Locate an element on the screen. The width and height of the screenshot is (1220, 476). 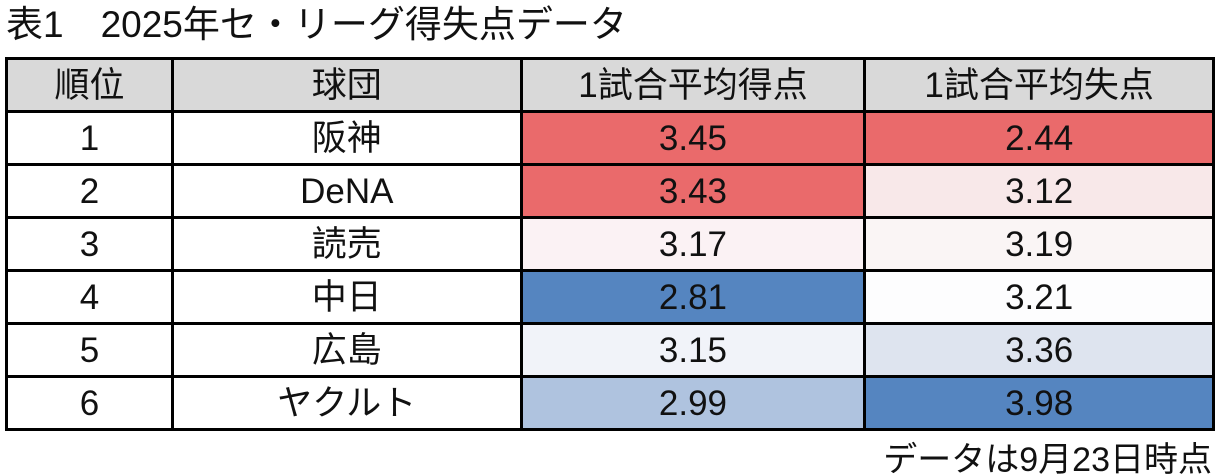
allowed-cell: 3.19 is located at coordinates (1039, 244).